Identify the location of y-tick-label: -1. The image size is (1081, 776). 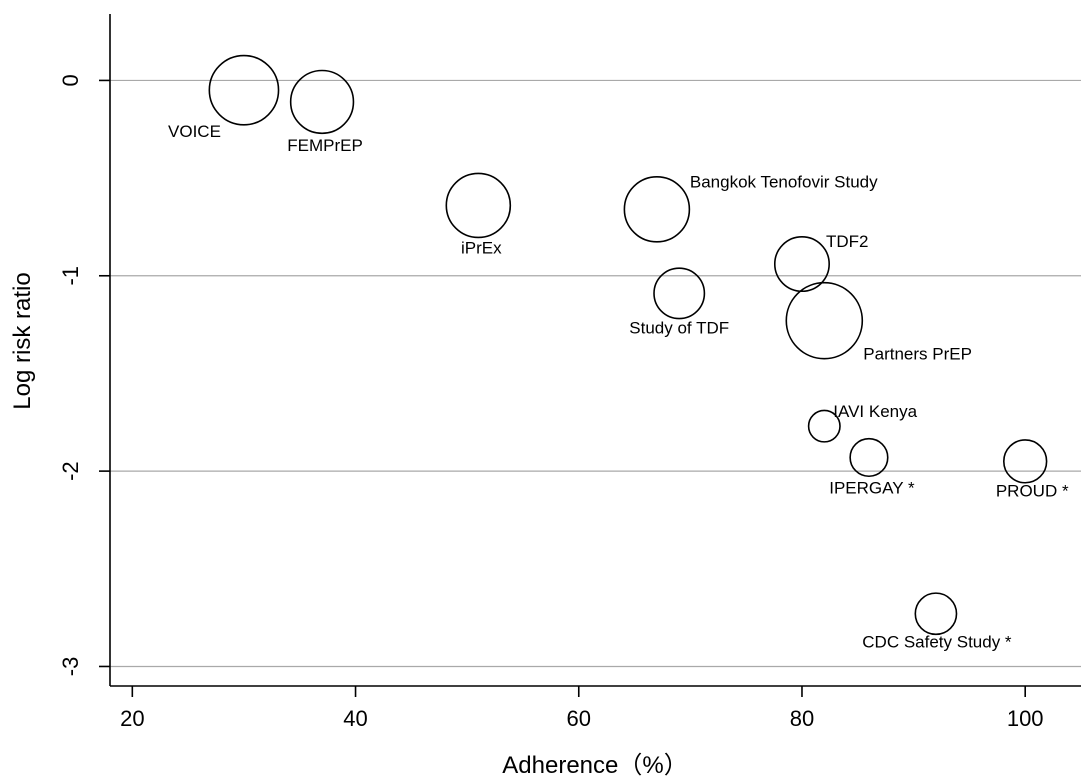
(70, 276).